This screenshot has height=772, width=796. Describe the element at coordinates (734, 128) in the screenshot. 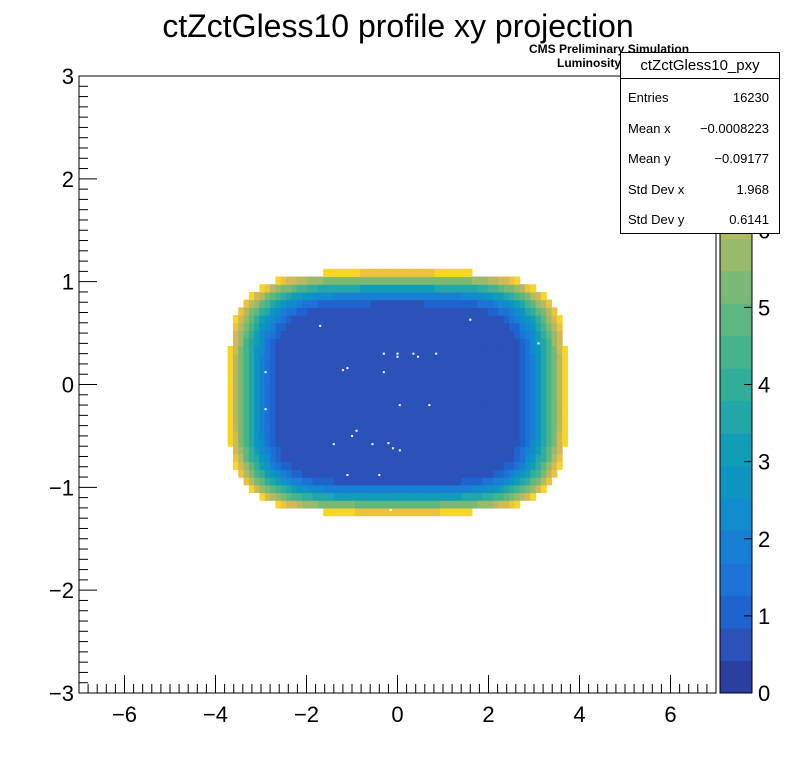

I see `stats-value: −0.0008223` at that location.